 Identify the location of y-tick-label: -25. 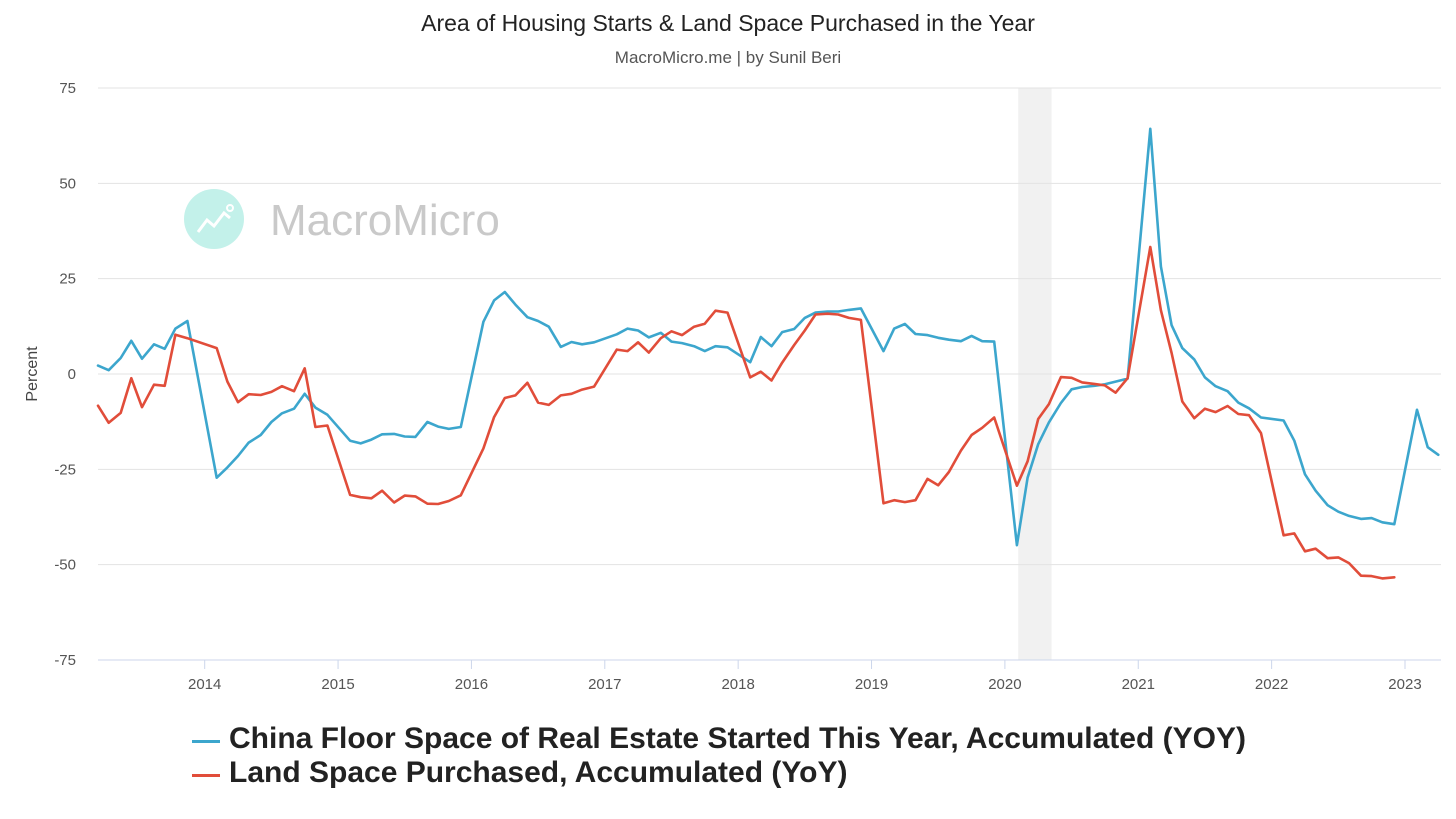
(65, 469).